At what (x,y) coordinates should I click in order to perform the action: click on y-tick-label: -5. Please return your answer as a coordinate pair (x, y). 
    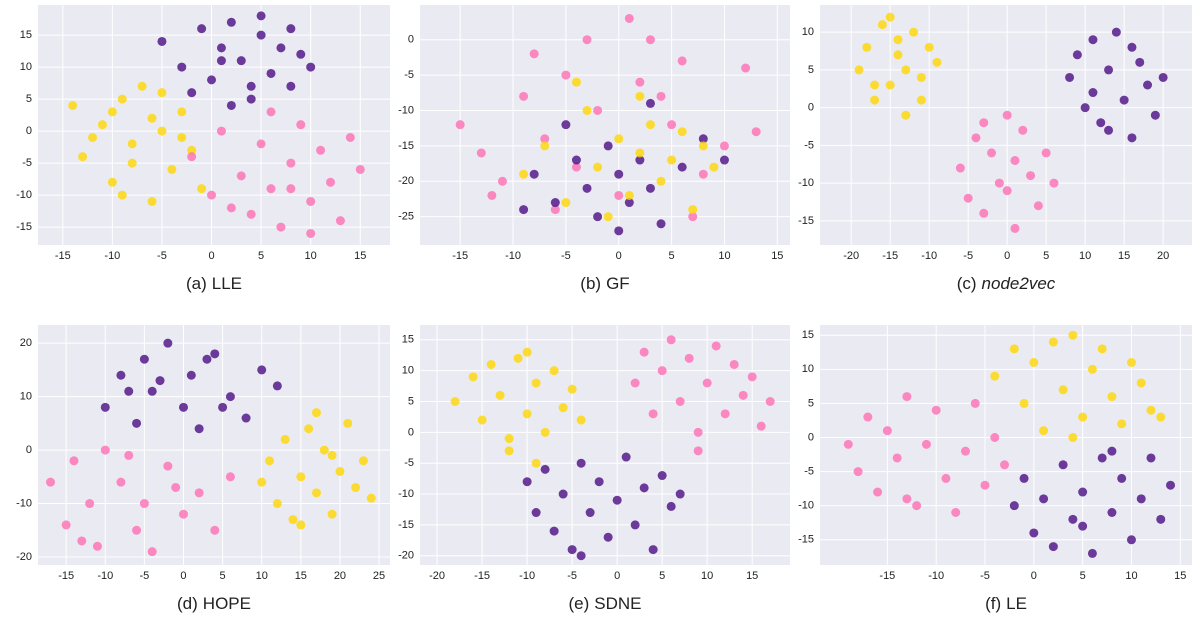
    Looking at the image, I should click on (409, 75).